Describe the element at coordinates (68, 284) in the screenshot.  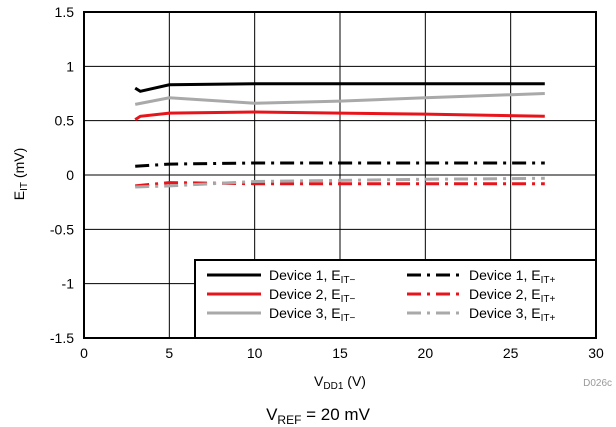
I see `y-tick-label: -1` at that location.